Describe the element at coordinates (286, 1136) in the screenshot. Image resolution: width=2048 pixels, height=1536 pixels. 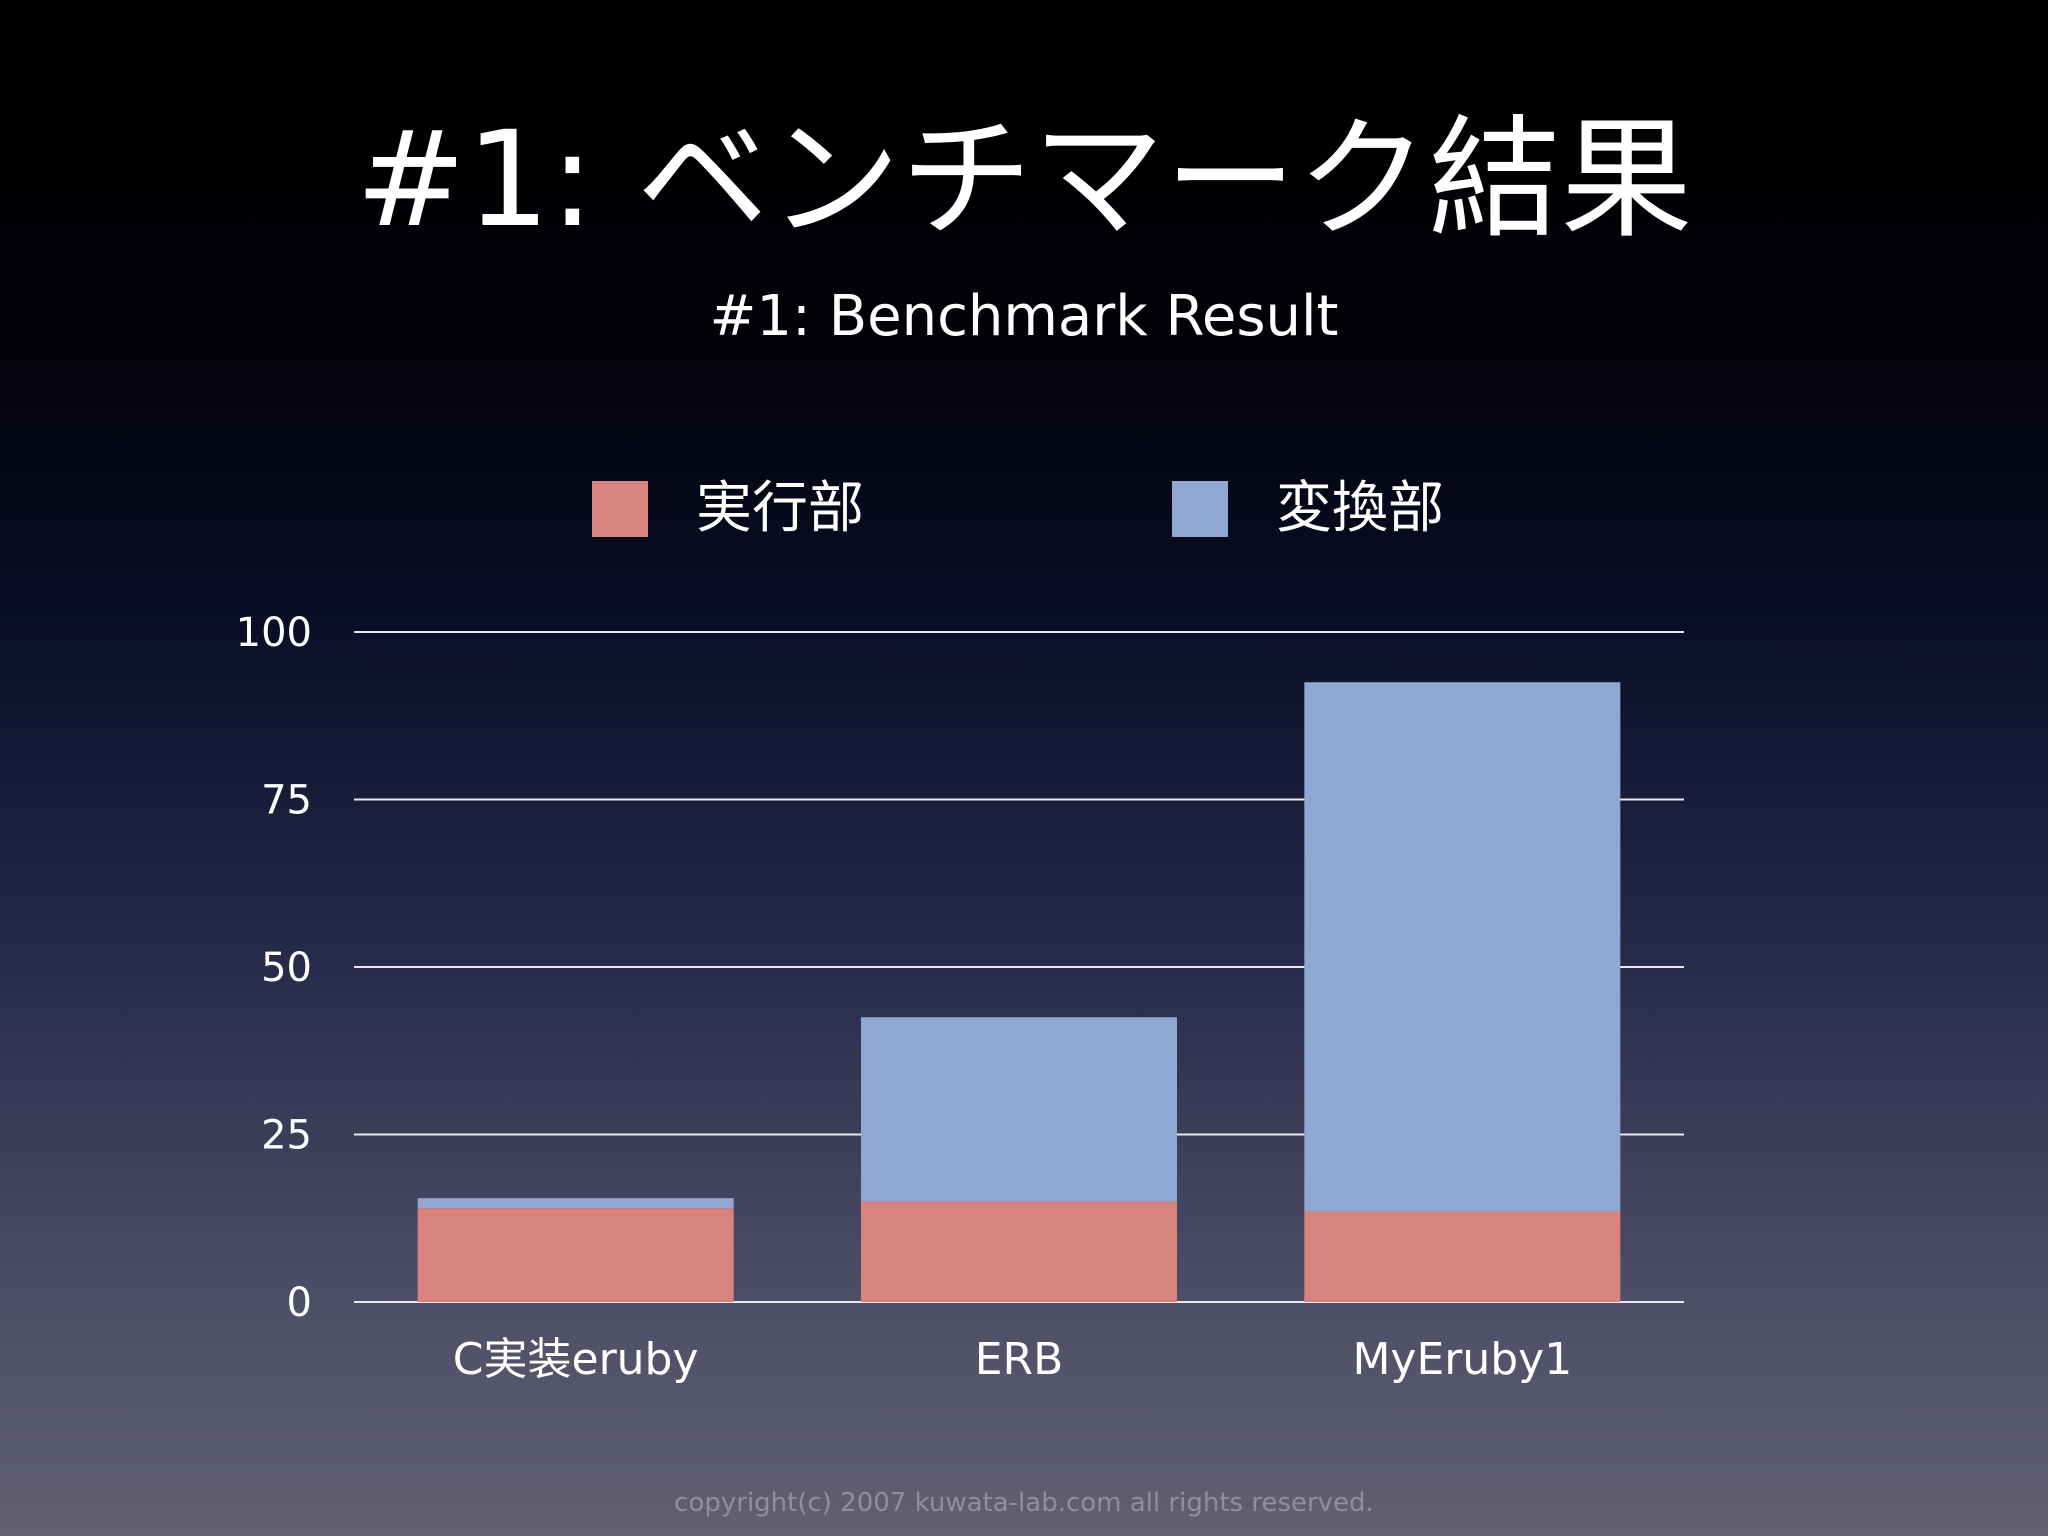
I see `y-tick-label: 25` at that location.